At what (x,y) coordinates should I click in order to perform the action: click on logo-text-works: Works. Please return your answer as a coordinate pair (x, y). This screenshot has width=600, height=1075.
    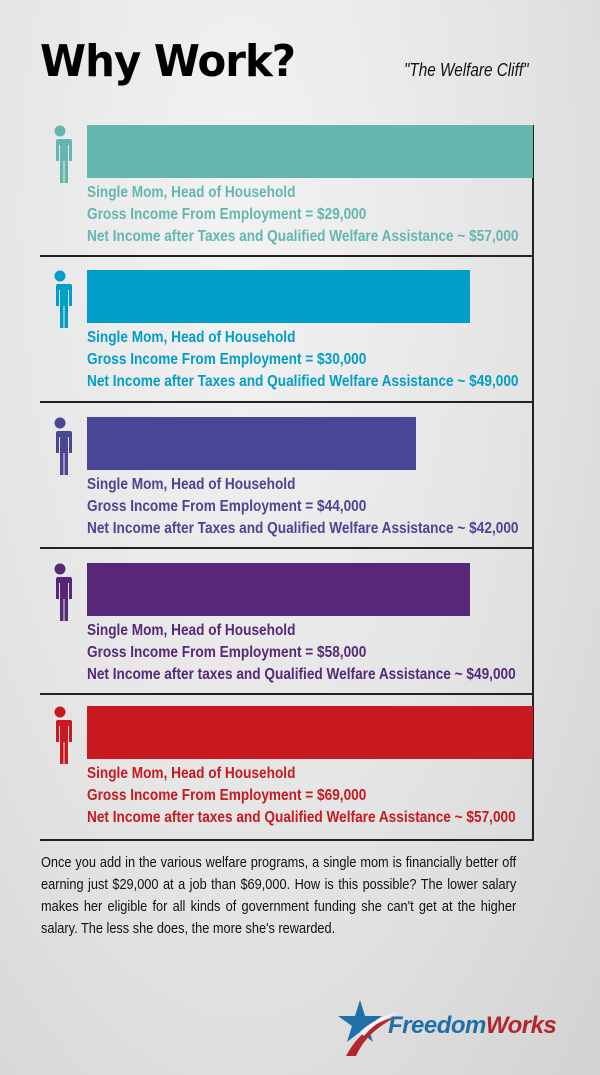
    Looking at the image, I should click on (521, 1025).